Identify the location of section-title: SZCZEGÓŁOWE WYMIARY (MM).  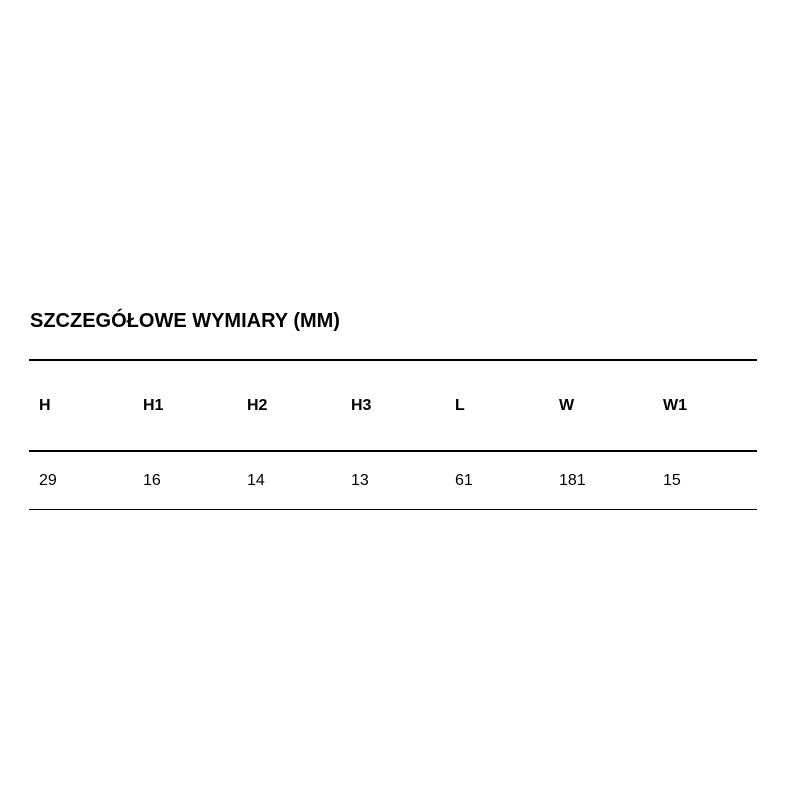
(185, 321).